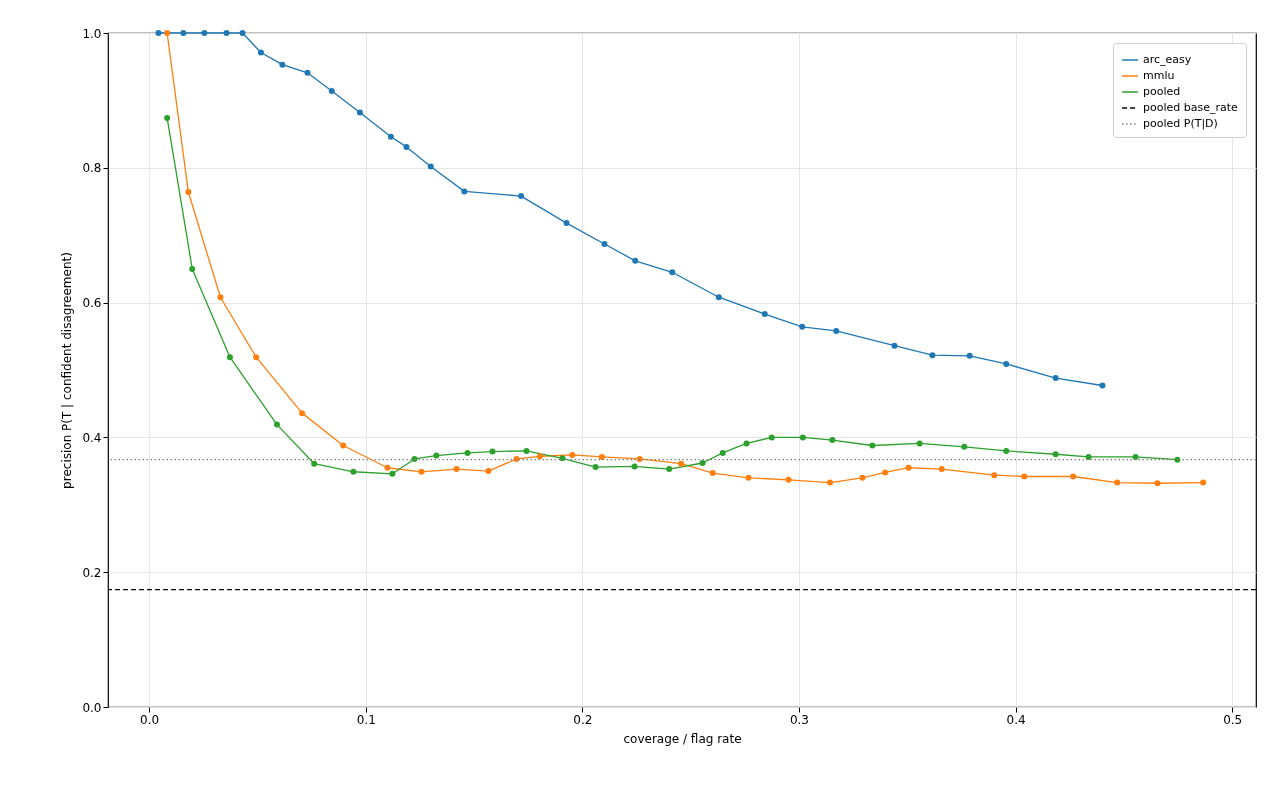 This screenshot has width=1280, height=800. Describe the element at coordinates (92, 437) in the screenshot. I see `y-tick-label: 0.4` at that location.